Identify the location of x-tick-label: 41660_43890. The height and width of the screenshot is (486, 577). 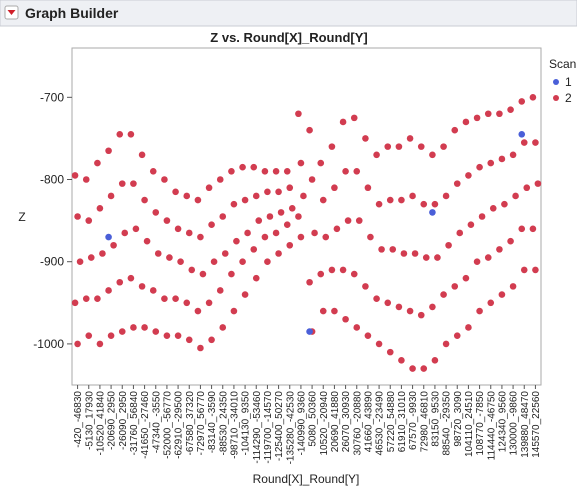
(368, 422).